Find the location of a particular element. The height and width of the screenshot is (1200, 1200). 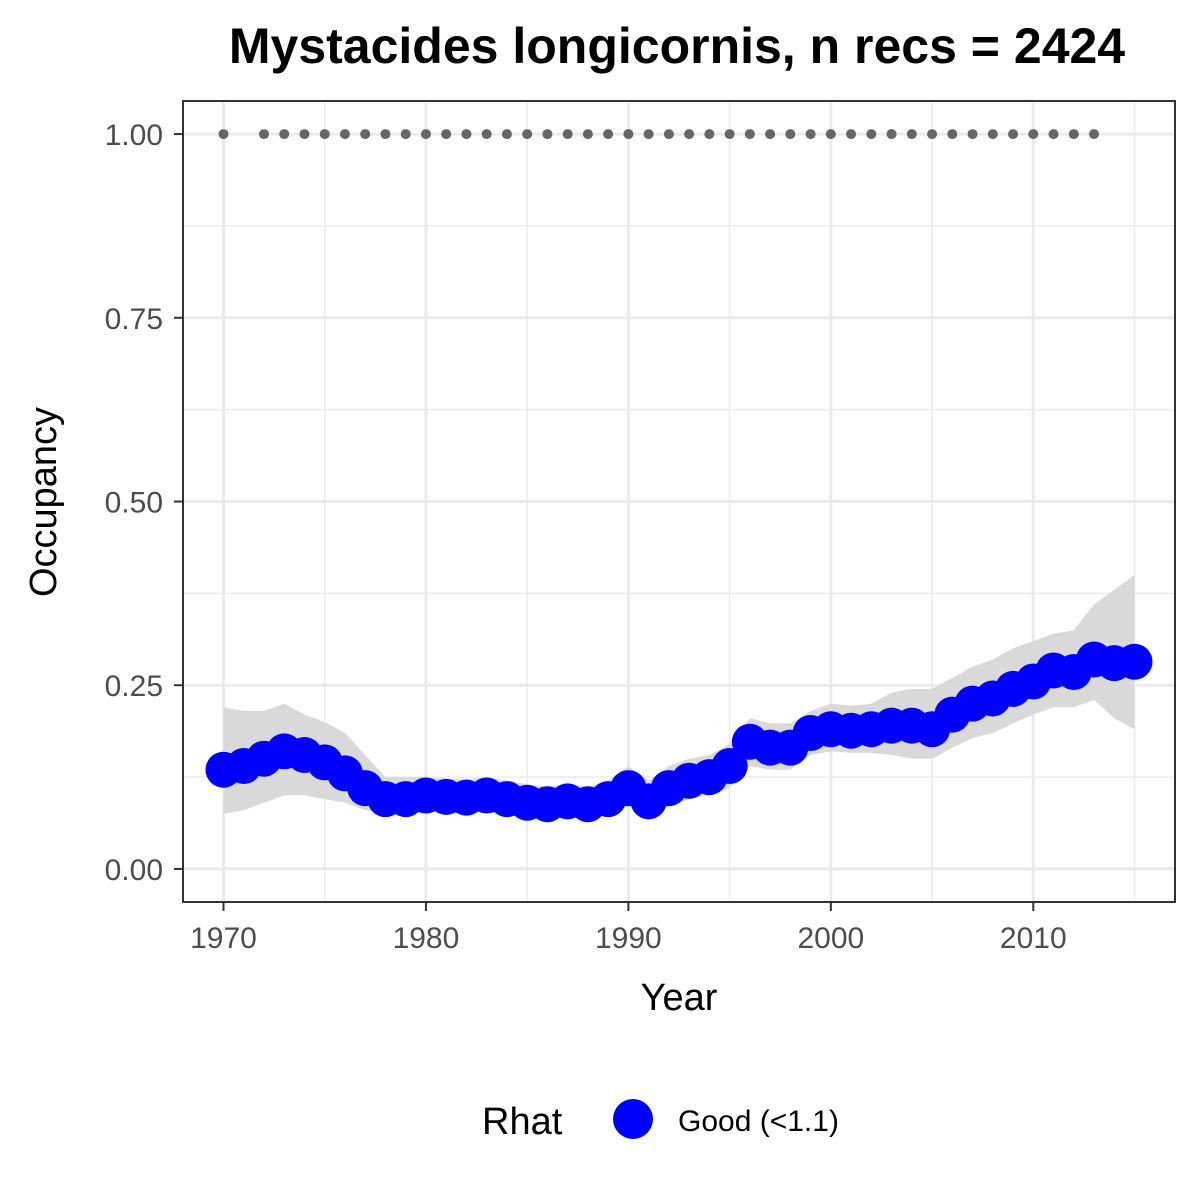

y-tick-label: 0.50 is located at coordinates (134, 503).